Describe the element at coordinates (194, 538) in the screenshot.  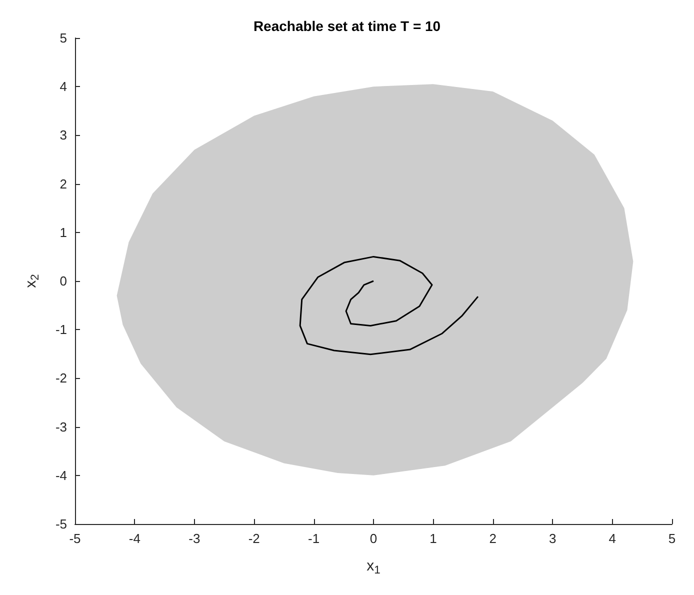
I see `x-tick-label: -3` at that location.